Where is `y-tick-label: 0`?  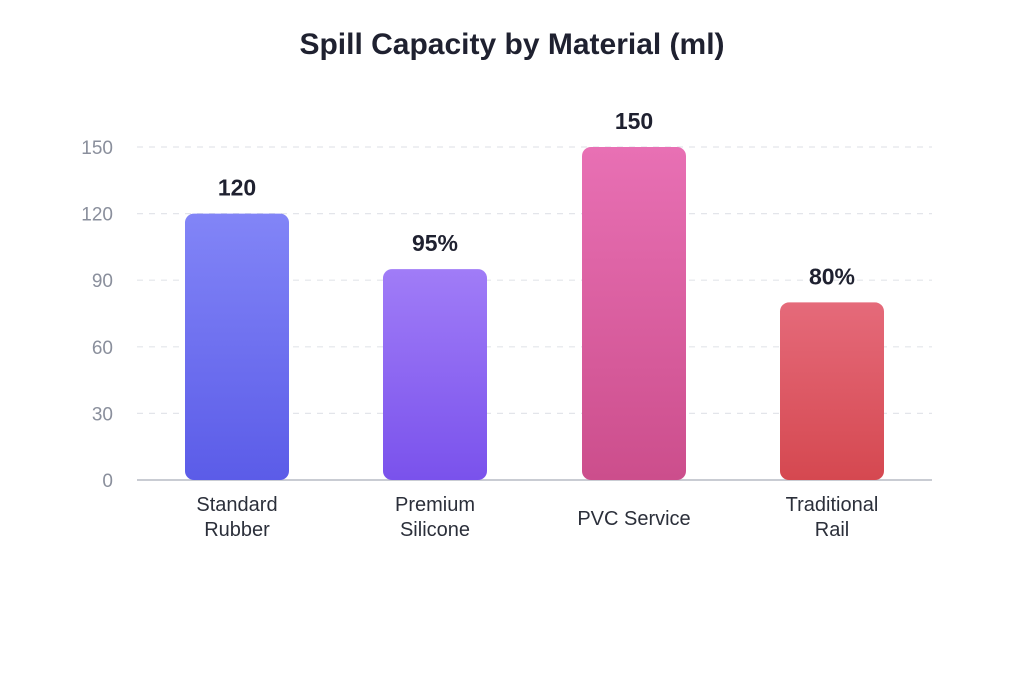
y-tick-label: 0 is located at coordinates (107, 481).